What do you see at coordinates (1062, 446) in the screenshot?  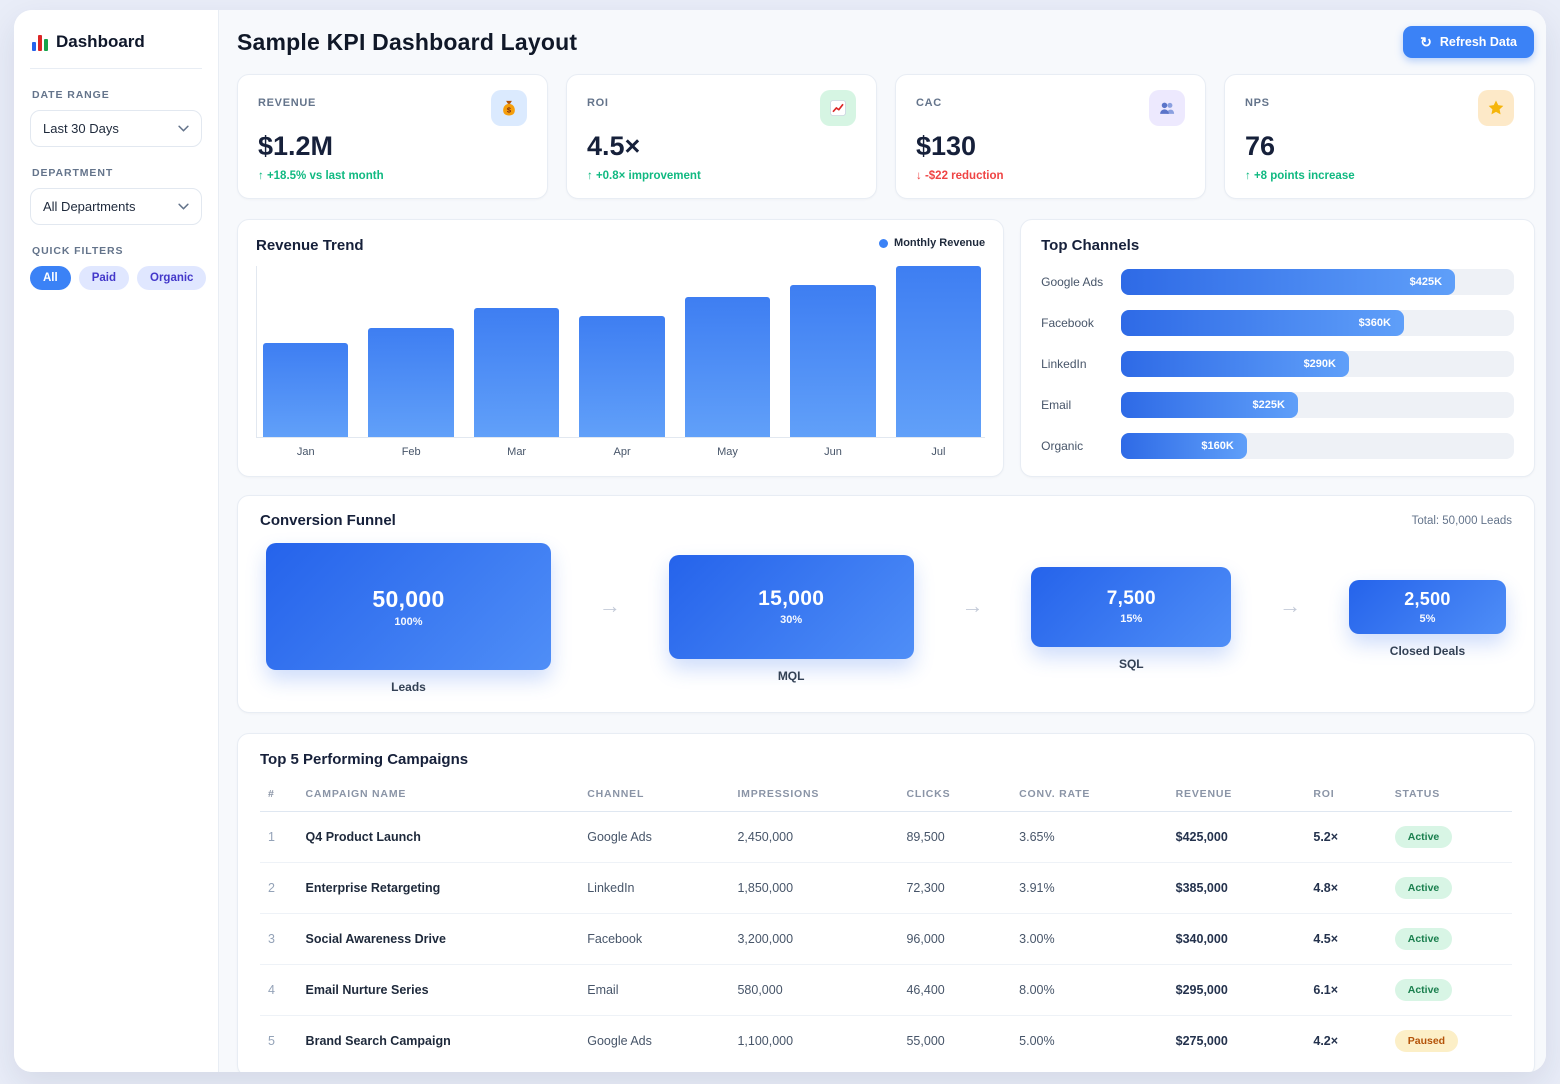 I see `channel-label: Organic` at bounding box center [1062, 446].